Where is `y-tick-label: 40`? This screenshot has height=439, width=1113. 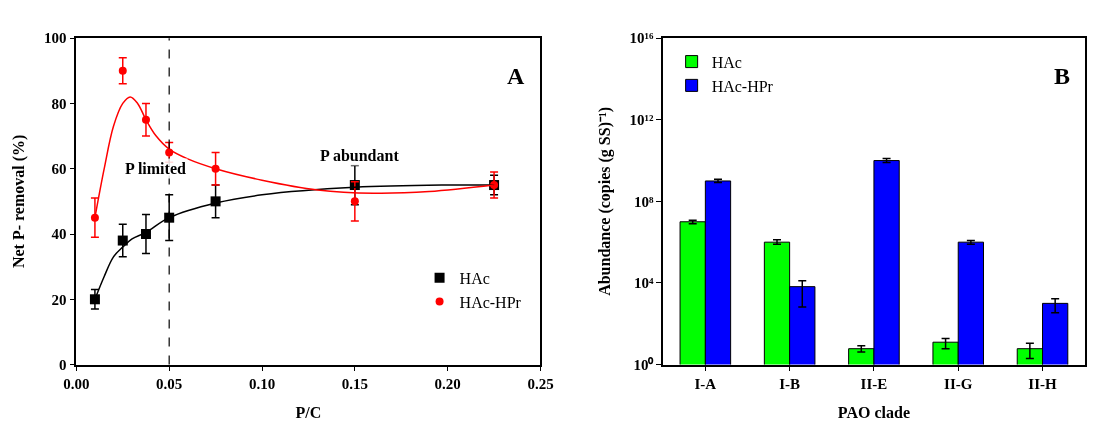
y-tick-label: 40 is located at coordinates (59, 234).